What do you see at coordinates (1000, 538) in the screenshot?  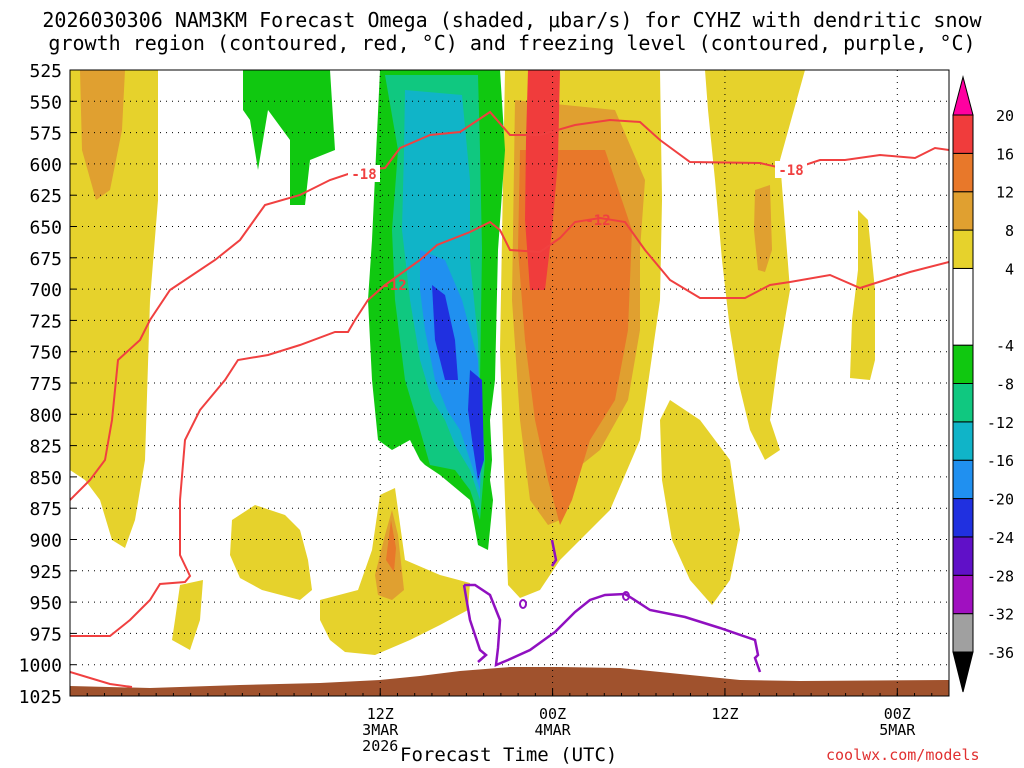 I see `colorbar-label: -24` at bounding box center [1000, 538].